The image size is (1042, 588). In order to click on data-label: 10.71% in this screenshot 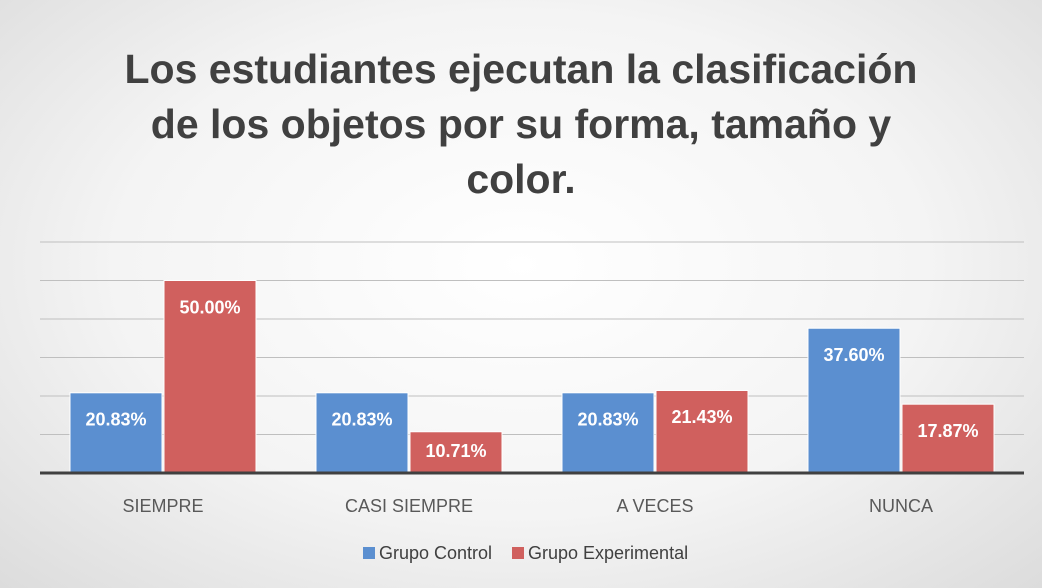, I will do `click(455, 451)`.